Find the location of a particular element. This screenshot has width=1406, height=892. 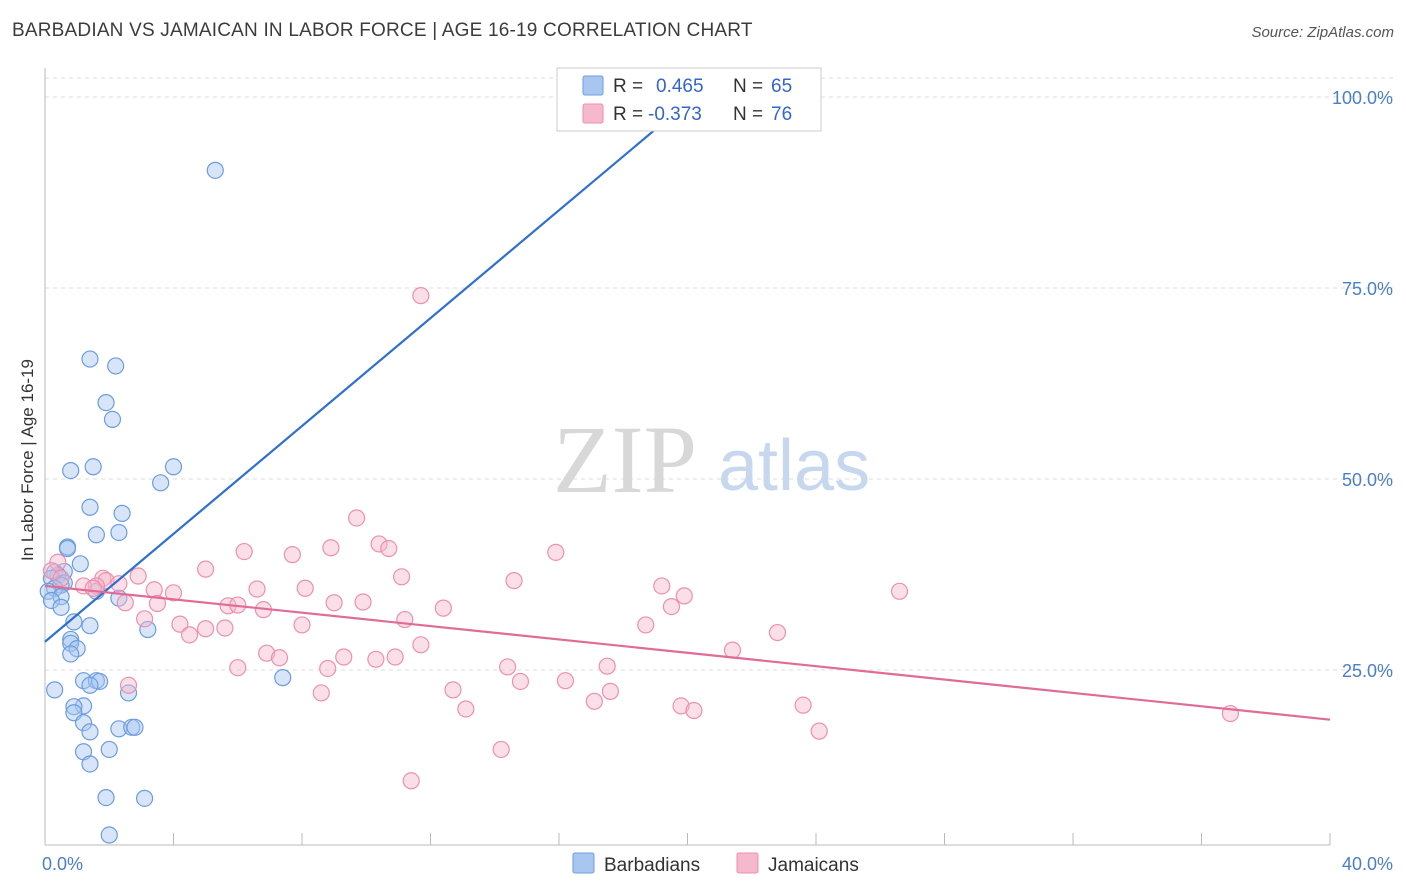

series-legend-swatch-barbadians is located at coordinates (583, 863).